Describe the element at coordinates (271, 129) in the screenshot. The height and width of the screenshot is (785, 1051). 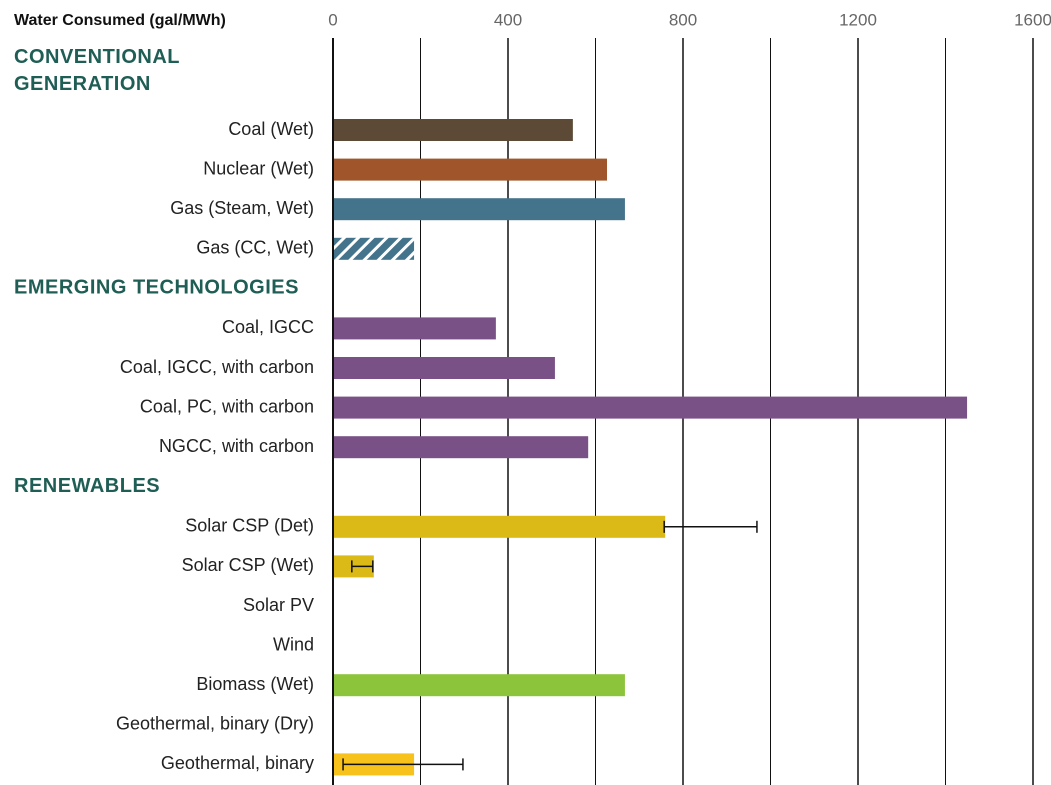
I see `category-label: Coal (Wet)` at that location.